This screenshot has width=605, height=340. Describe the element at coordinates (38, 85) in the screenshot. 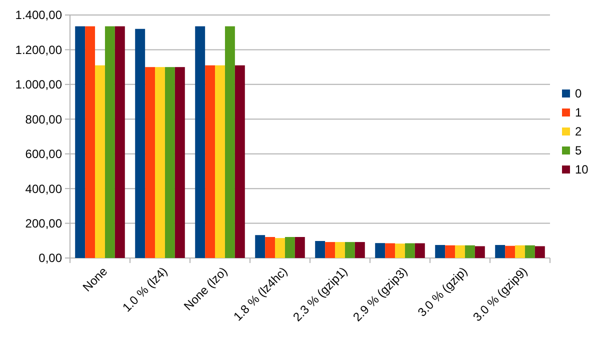

I see `y-tick-label: 1.000,00` at that location.